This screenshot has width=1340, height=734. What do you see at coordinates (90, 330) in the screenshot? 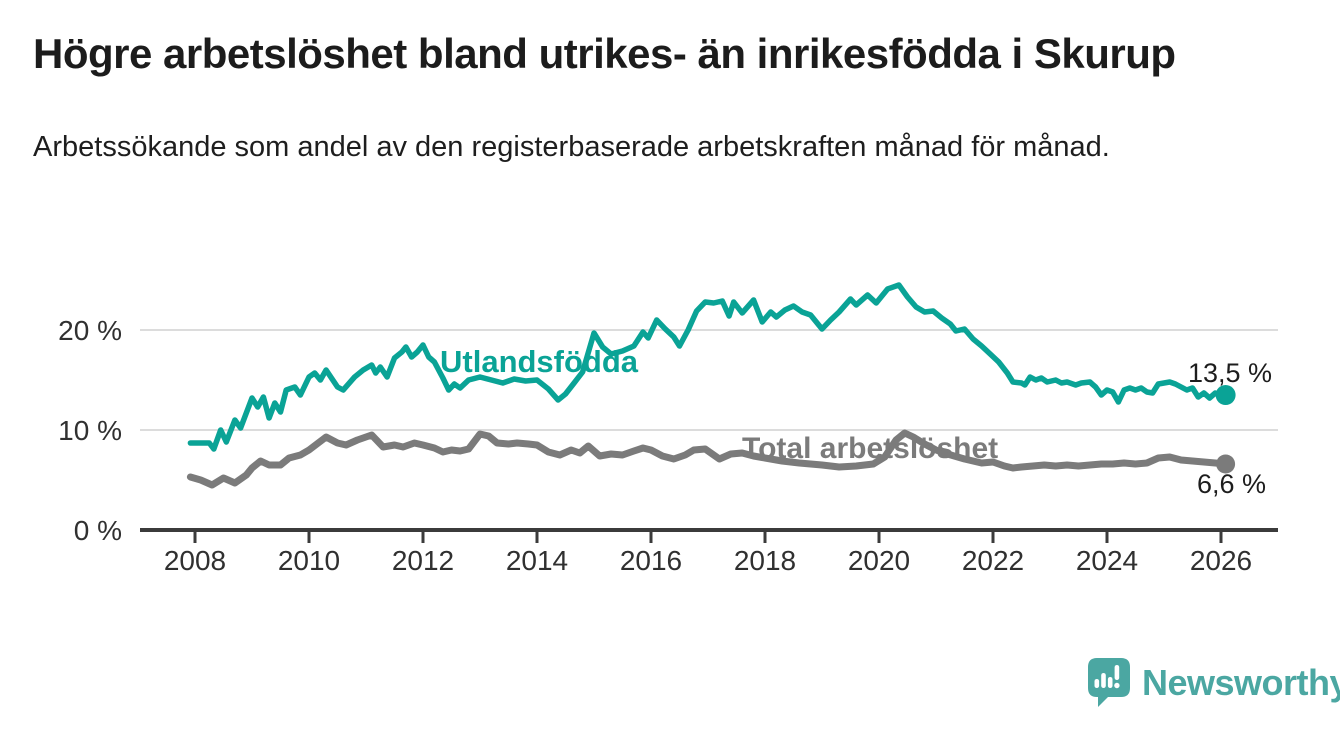
I see `y-axis-label-20: 20 %` at bounding box center [90, 330].